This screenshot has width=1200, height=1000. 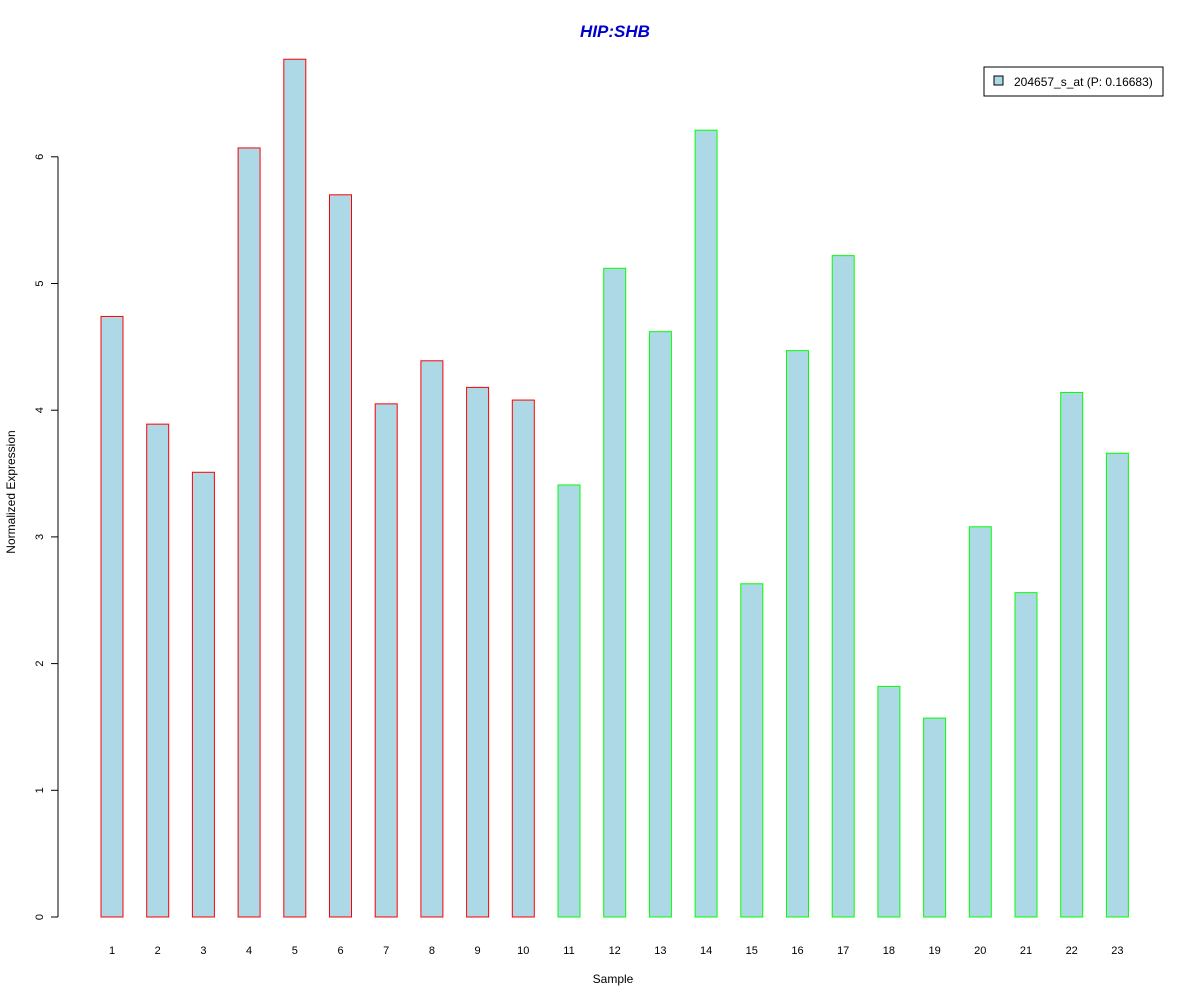 What do you see at coordinates (249, 951) in the screenshot?
I see `x-tick-label: 4` at bounding box center [249, 951].